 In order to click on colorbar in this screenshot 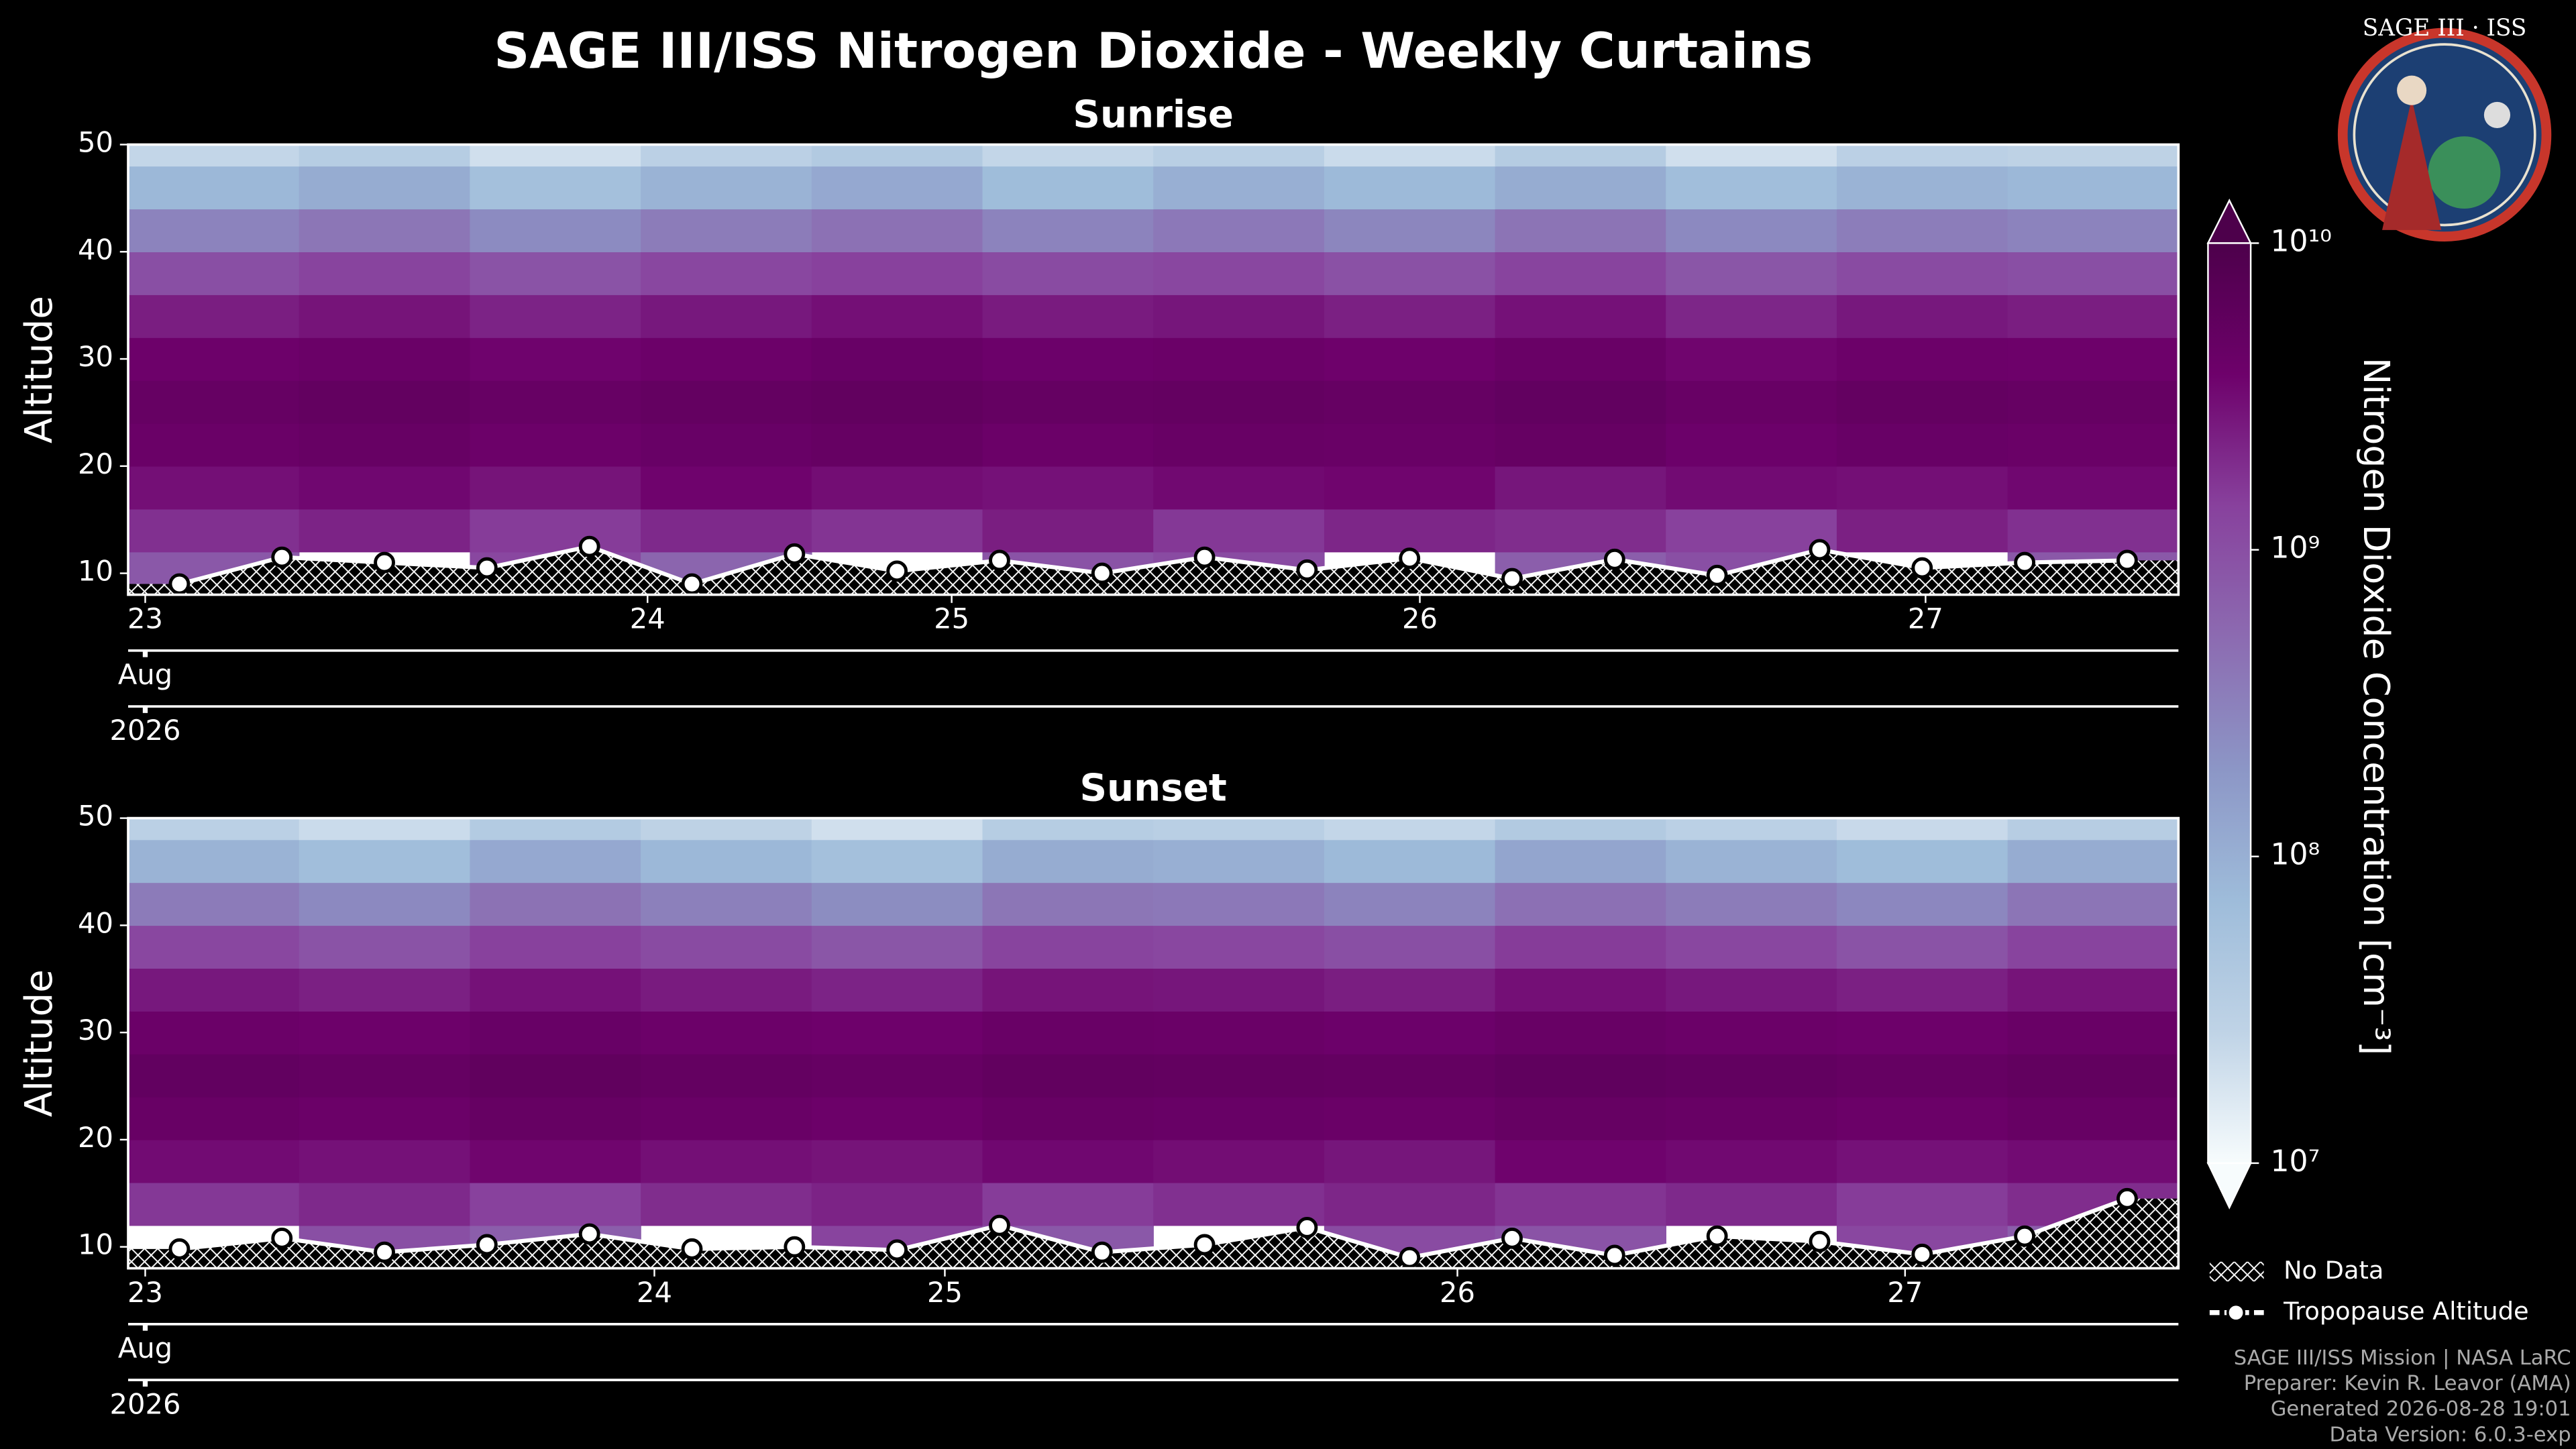, I will do `click(2229, 703)`.